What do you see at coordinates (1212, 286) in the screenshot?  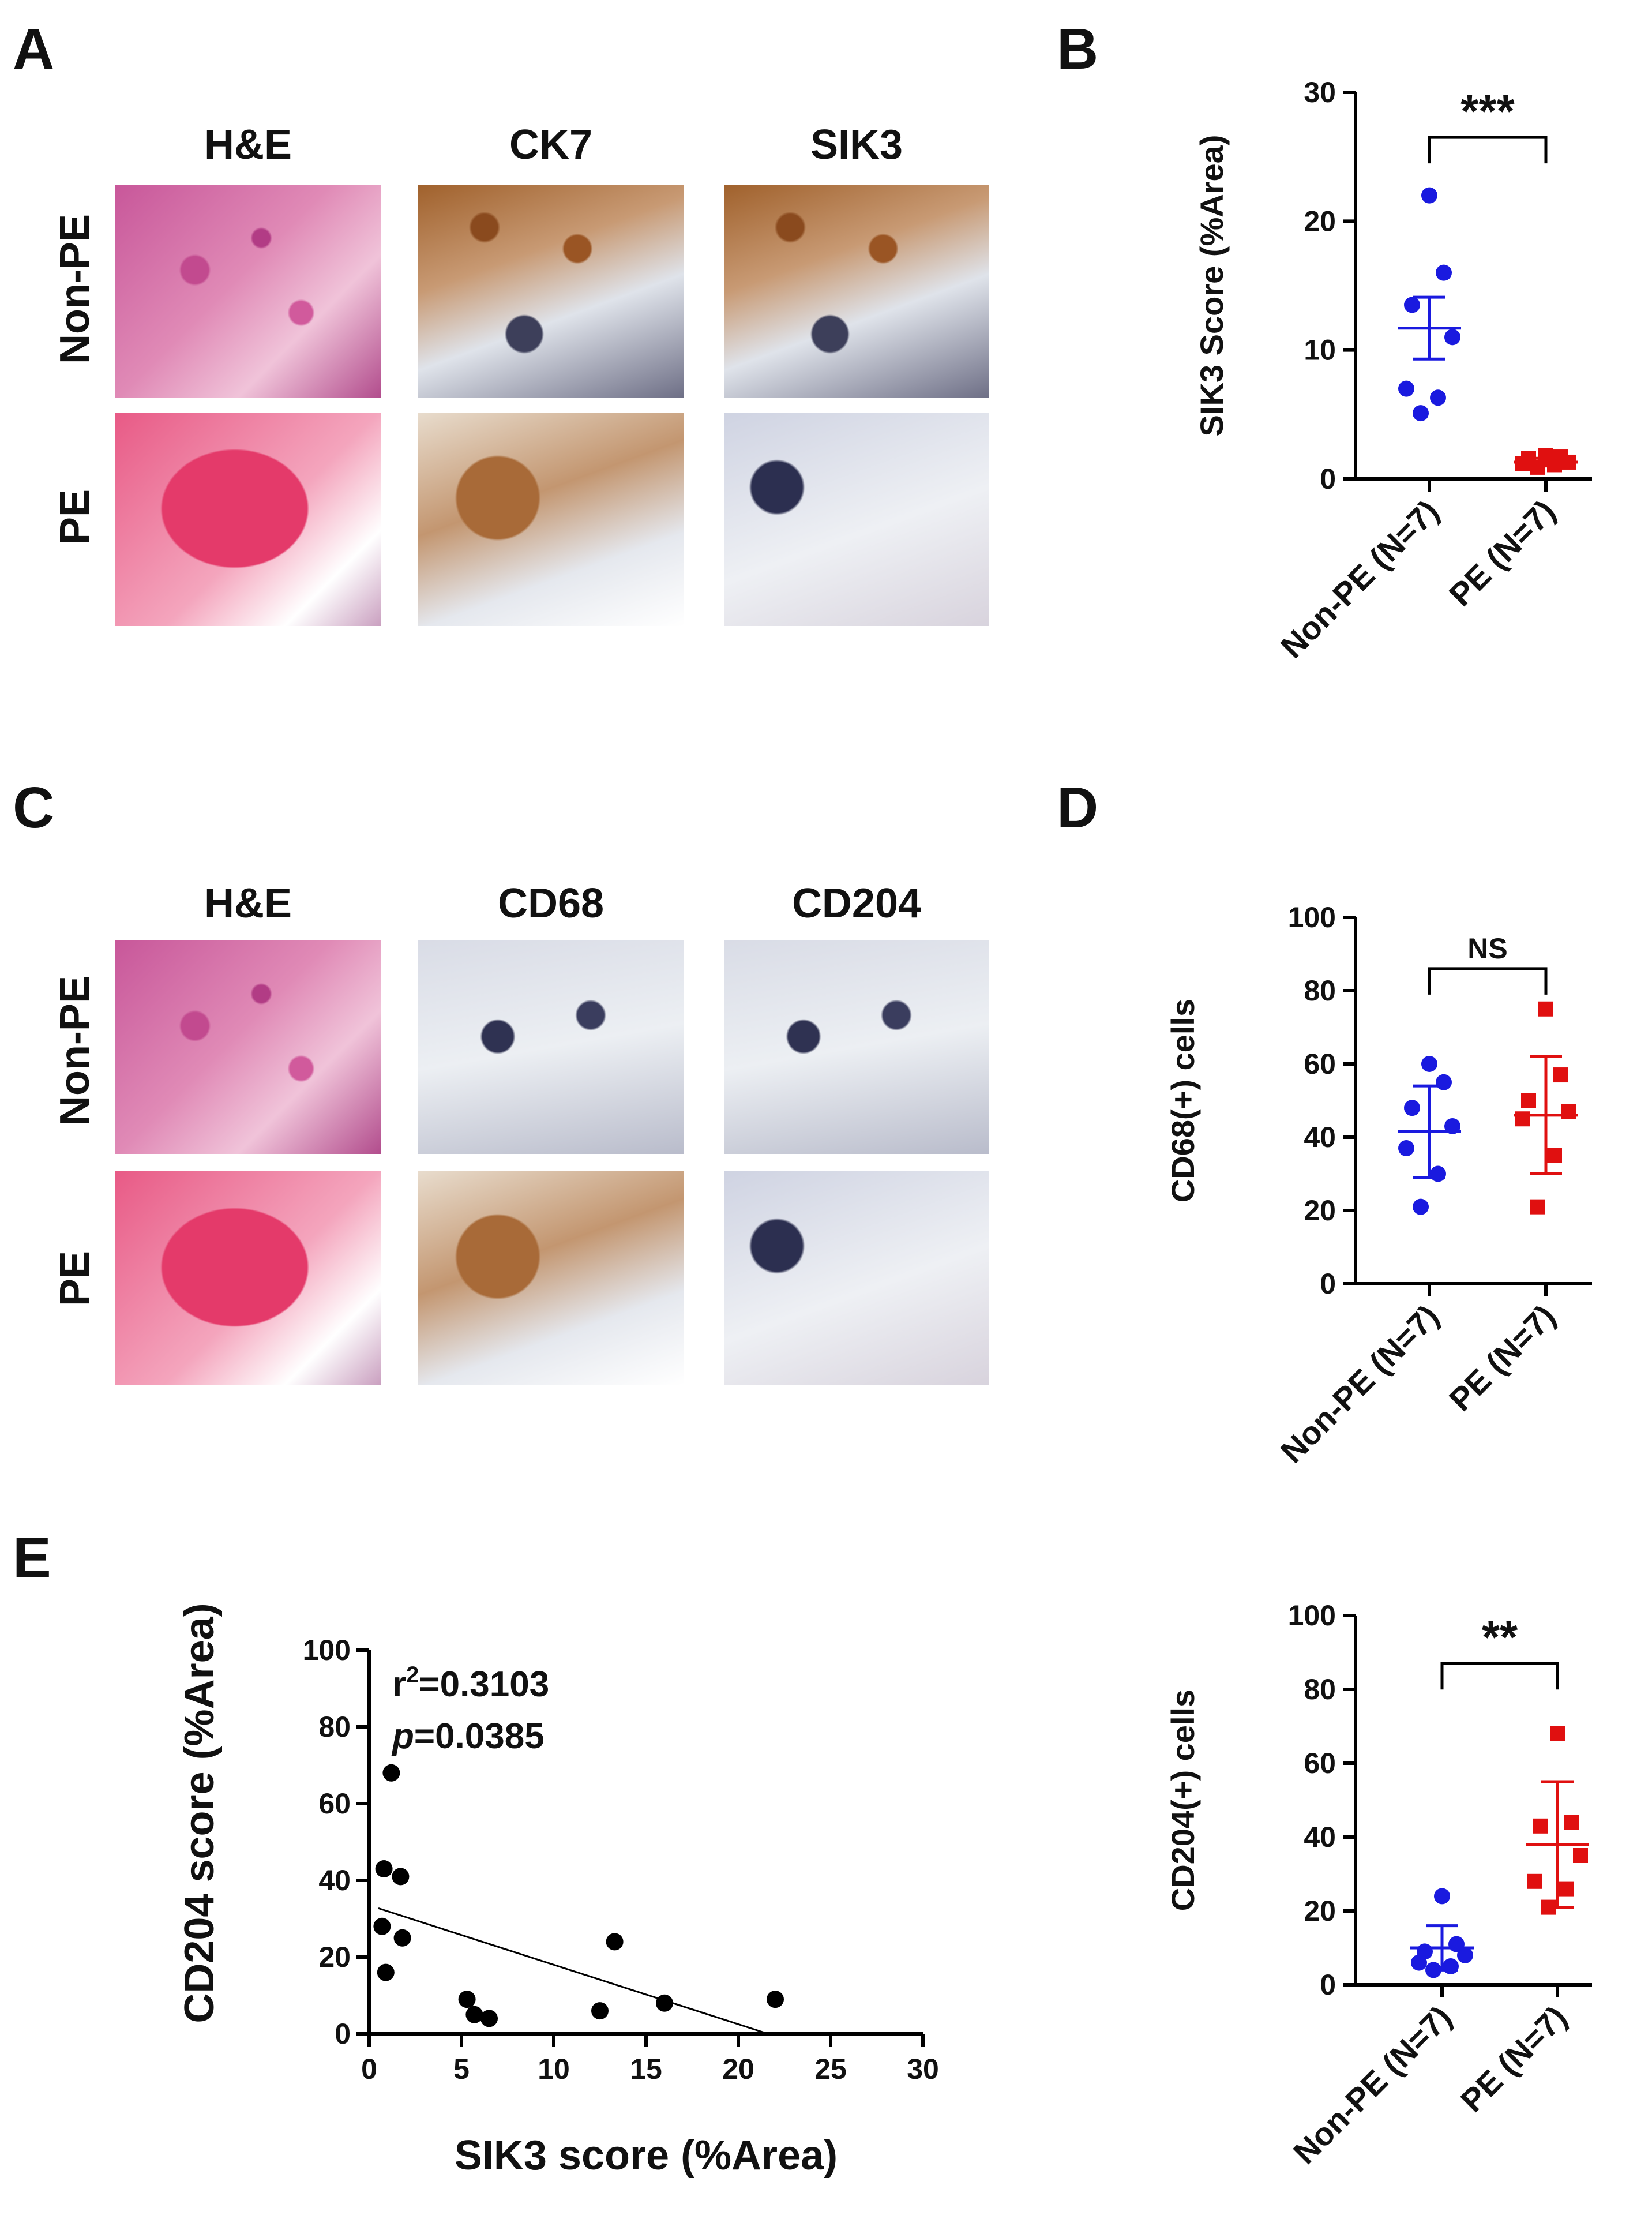 I see `chart-b-ylabel: SIK3 Score (%Area)` at bounding box center [1212, 286].